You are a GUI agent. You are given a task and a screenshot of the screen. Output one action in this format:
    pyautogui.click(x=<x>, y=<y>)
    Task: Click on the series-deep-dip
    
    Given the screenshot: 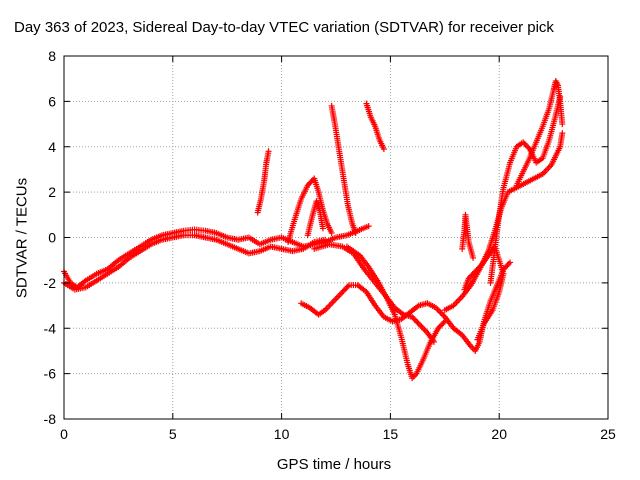 What is the action you would take?
    pyautogui.click(x=395, y=312)
    